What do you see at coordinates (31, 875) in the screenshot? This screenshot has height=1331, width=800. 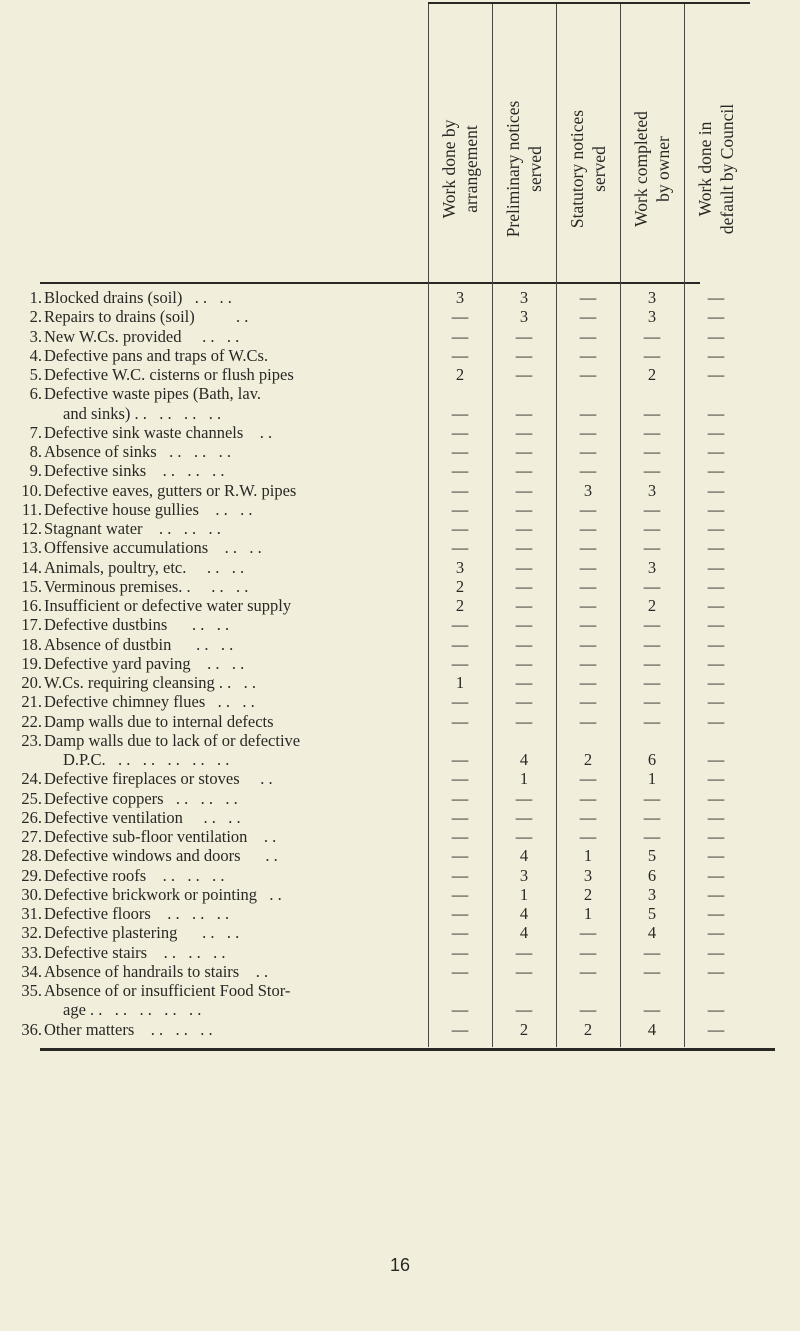 I see `row-number: 29.` at bounding box center [31, 875].